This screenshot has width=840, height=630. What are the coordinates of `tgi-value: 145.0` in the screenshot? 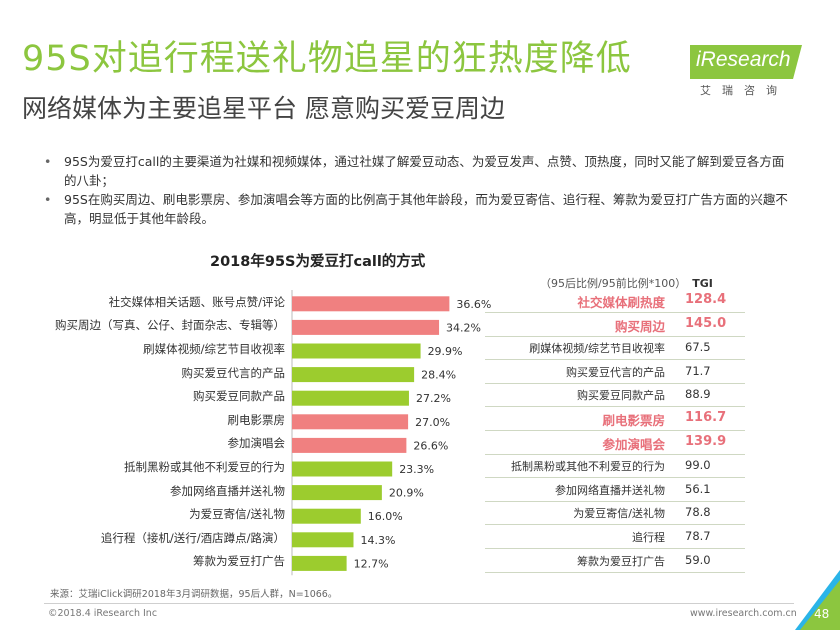 It's located at (706, 323).